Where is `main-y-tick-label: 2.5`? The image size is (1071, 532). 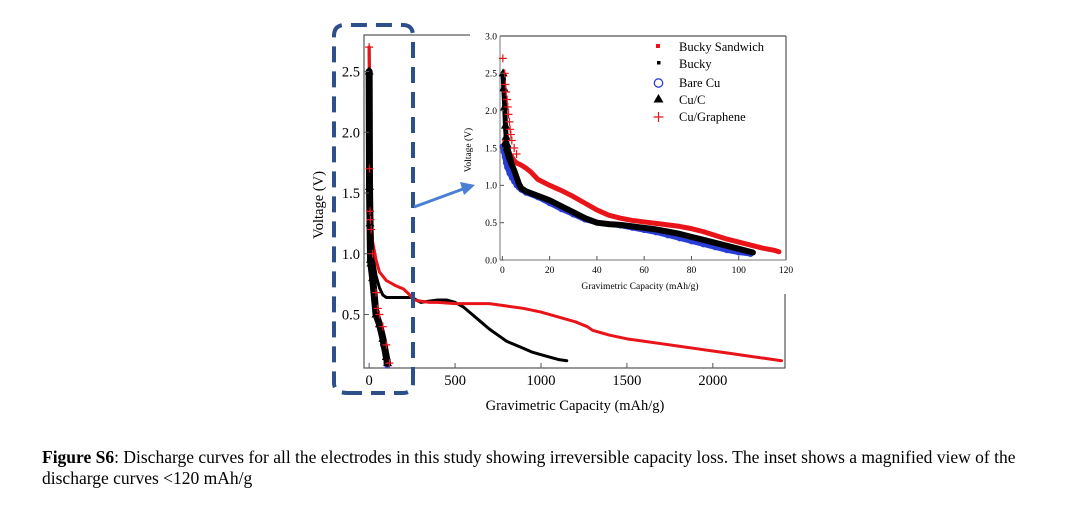 main-y-tick-label: 2.5 is located at coordinates (351, 73).